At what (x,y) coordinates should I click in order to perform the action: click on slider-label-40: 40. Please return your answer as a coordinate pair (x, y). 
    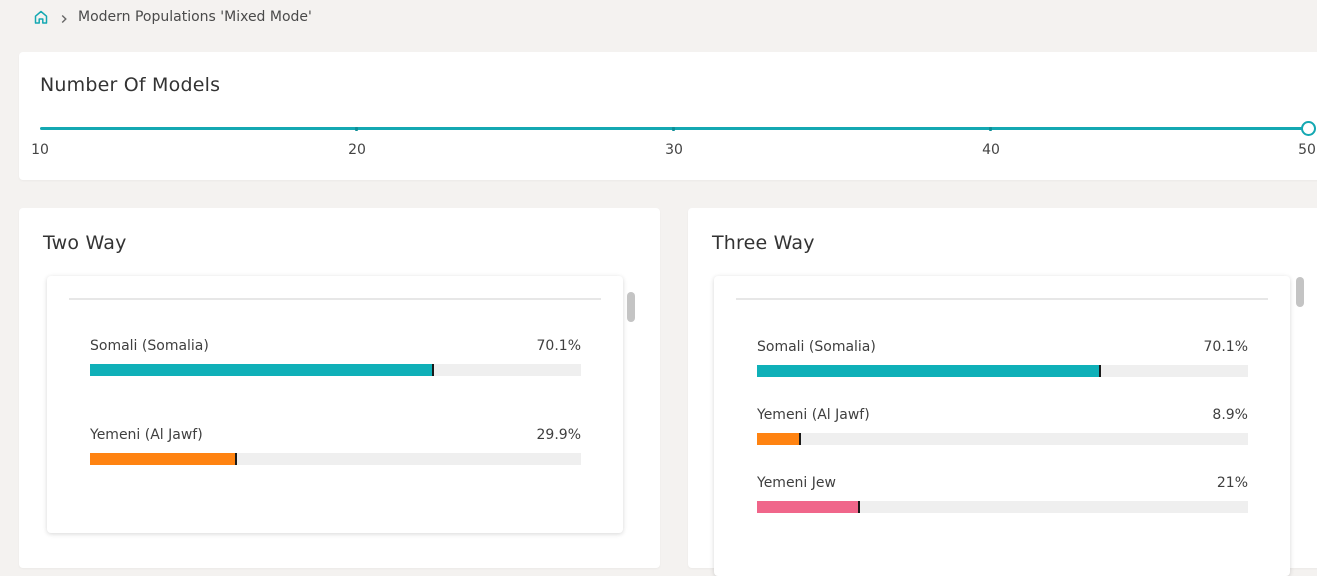
    Looking at the image, I should click on (991, 150).